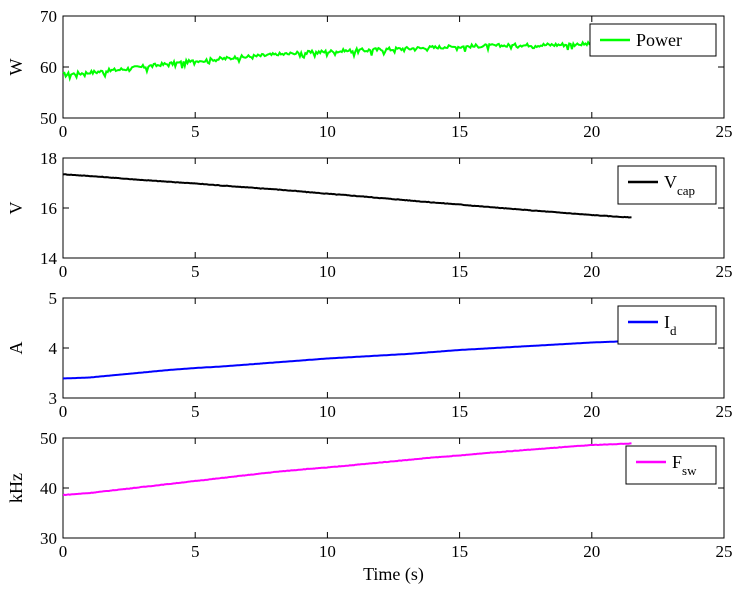  Describe the element at coordinates (347, 61) in the screenshot. I see `series-line-power` at that location.